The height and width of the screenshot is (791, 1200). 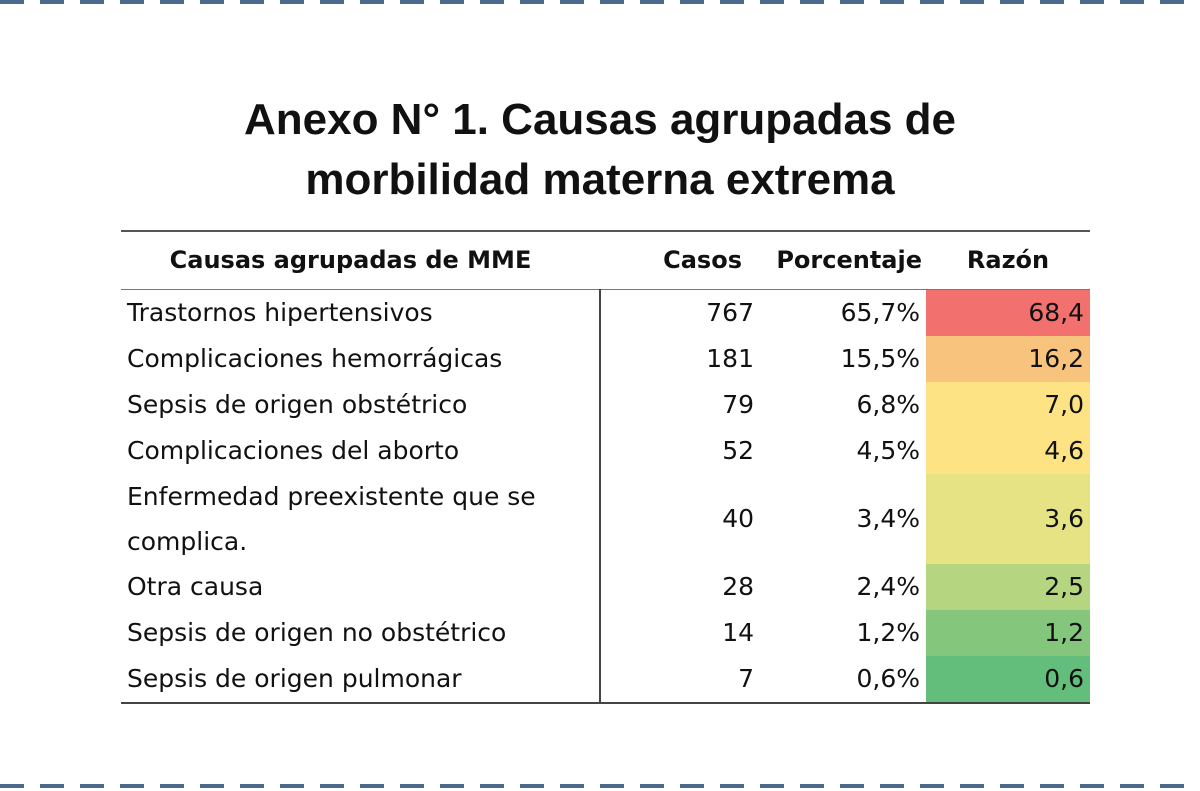 I want to click on cell-porcentaje: 6,8%, so click(x=888, y=404).